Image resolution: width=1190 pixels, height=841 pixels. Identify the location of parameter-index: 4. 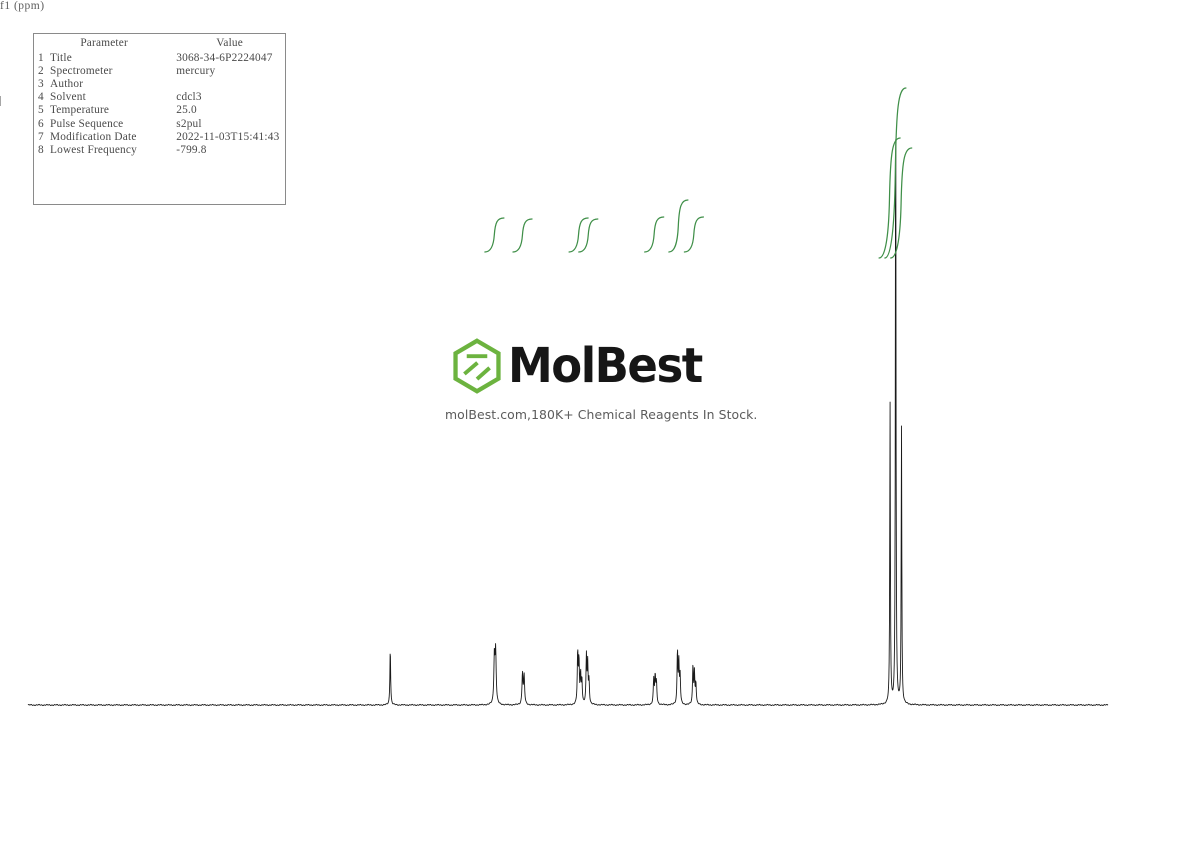
(41, 97).